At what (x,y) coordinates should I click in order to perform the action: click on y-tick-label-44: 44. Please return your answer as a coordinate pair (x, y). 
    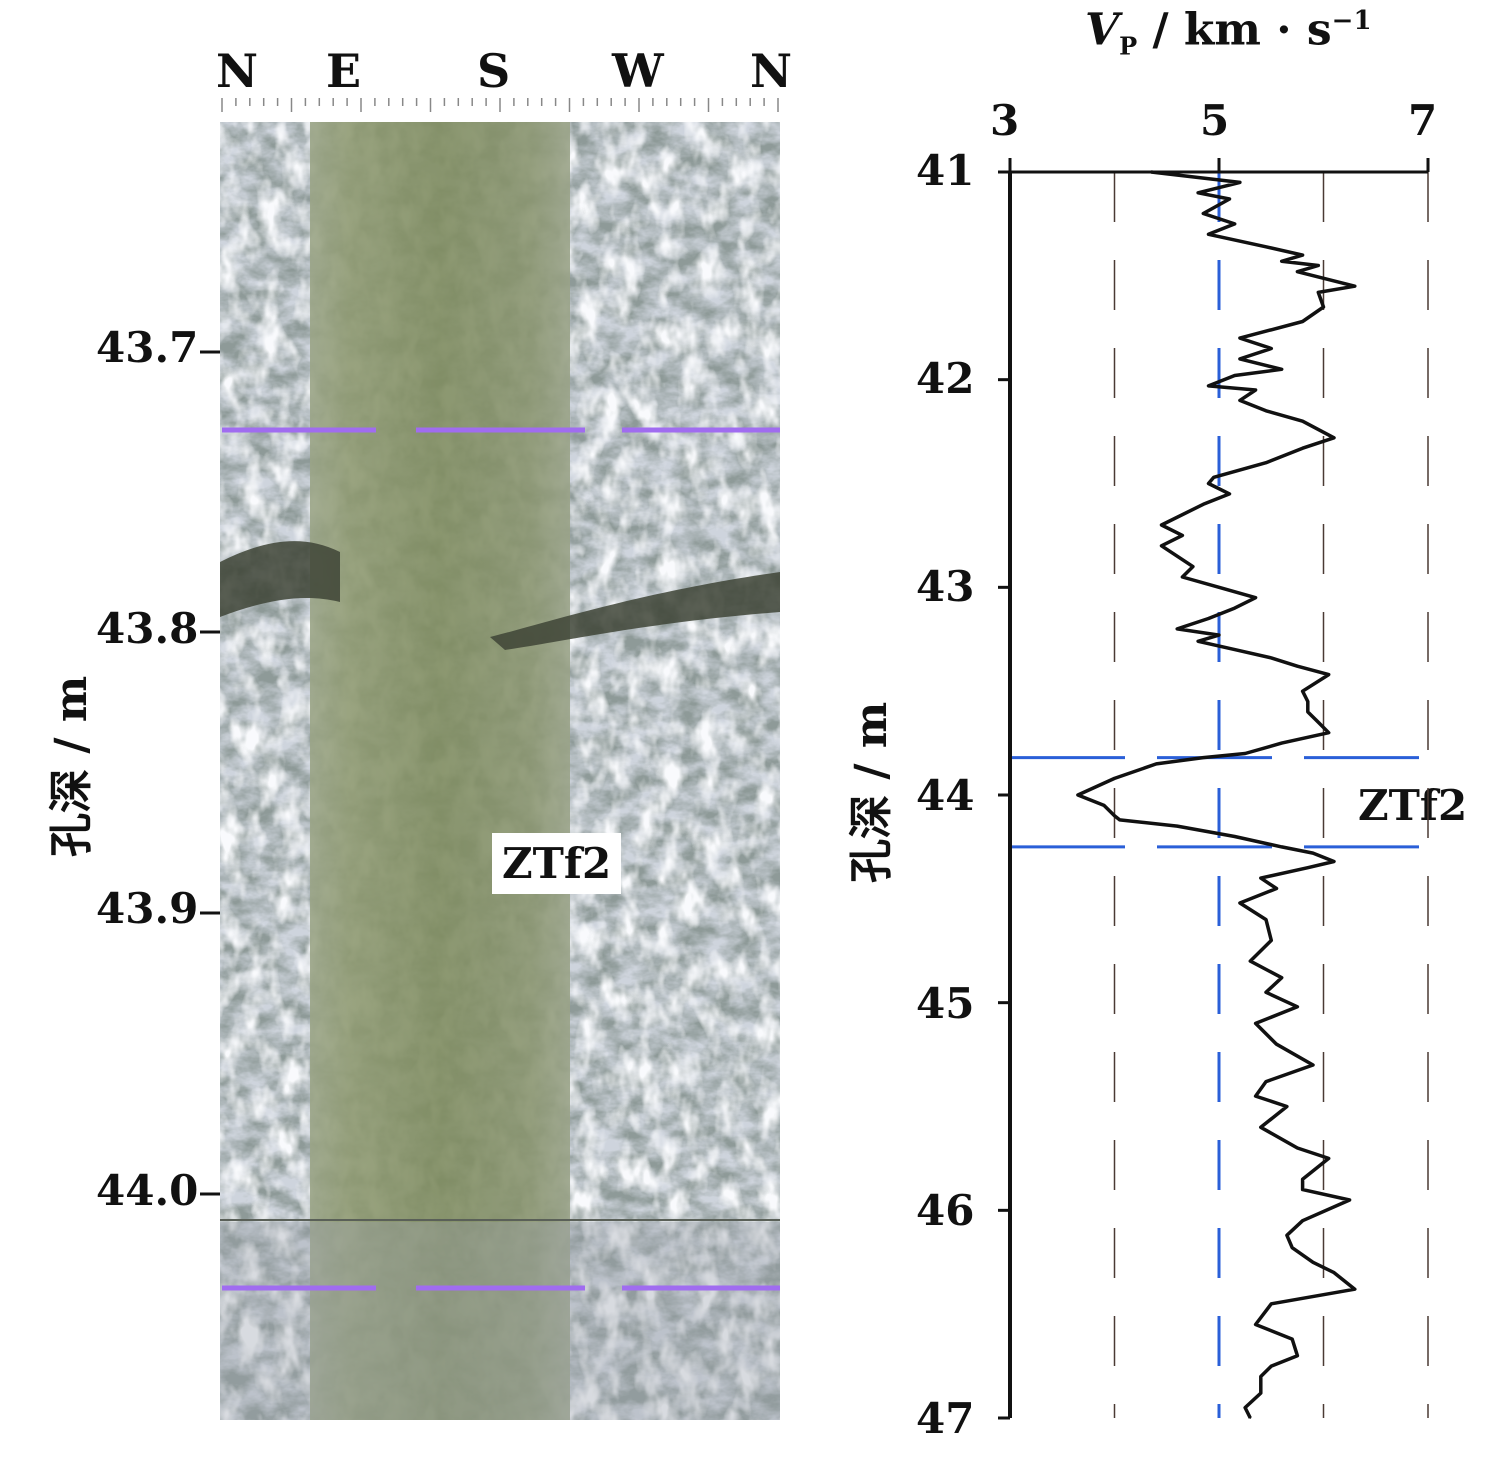
    Looking at the image, I should click on (945, 795).